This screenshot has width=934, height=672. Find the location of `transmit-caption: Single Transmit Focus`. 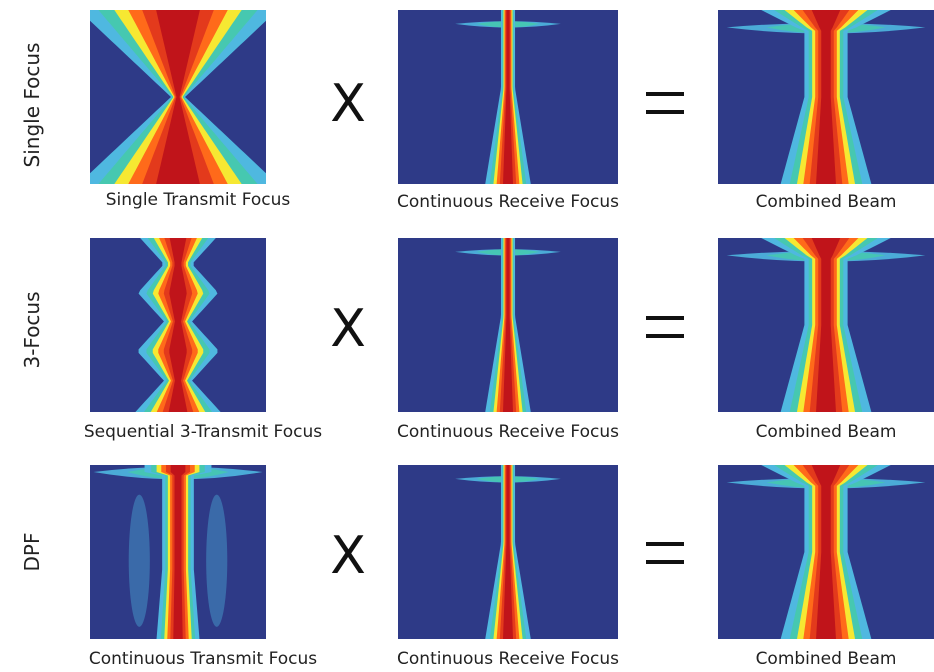

transmit-caption: Single Transmit Focus is located at coordinates (198, 200).